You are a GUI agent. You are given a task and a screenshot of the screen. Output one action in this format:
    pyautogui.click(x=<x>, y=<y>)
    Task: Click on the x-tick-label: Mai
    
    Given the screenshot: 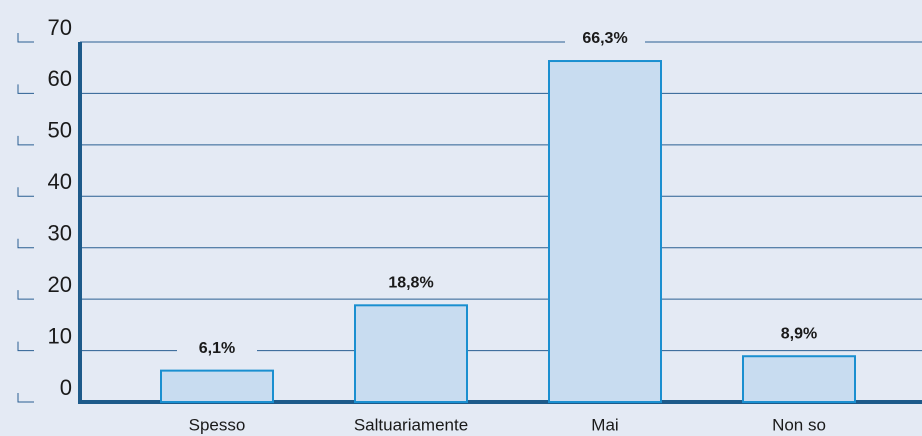 What is the action you would take?
    pyautogui.click(x=604, y=424)
    